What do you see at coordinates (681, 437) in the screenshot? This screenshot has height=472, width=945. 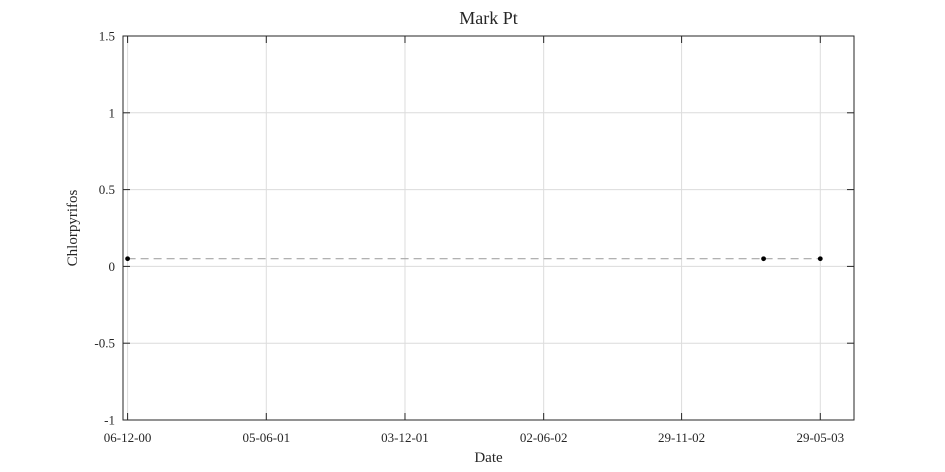 I see `x-tick-label: 29-11-02` at bounding box center [681, 437].